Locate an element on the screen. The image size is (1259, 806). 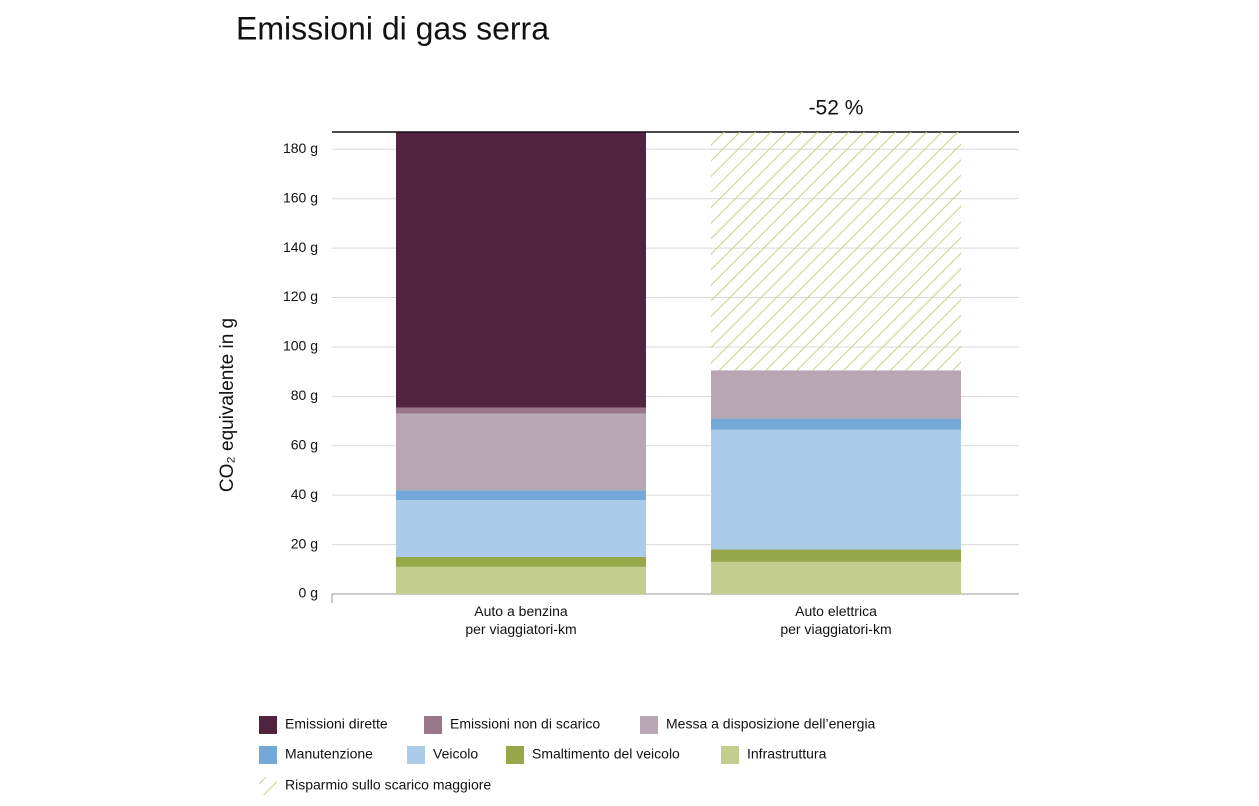
legend-label: Veicolo is located at coordinates (455, 754).